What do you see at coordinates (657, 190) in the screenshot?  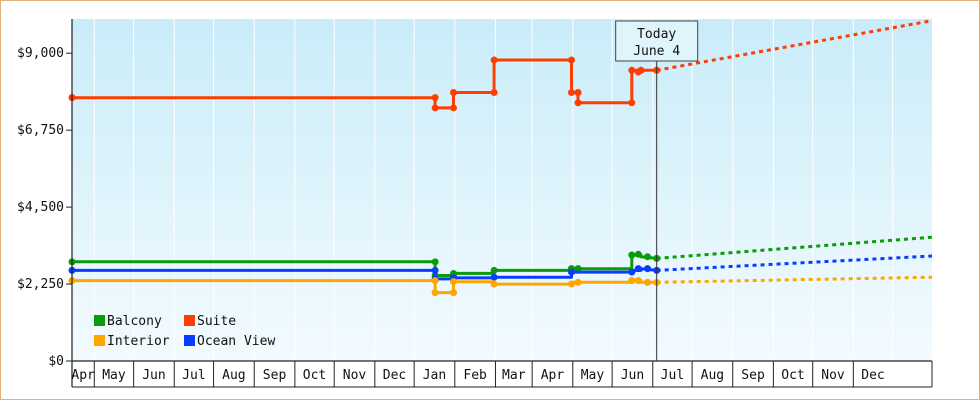 I see `today-marker: Today June 4` at bounding box center [657, 190].